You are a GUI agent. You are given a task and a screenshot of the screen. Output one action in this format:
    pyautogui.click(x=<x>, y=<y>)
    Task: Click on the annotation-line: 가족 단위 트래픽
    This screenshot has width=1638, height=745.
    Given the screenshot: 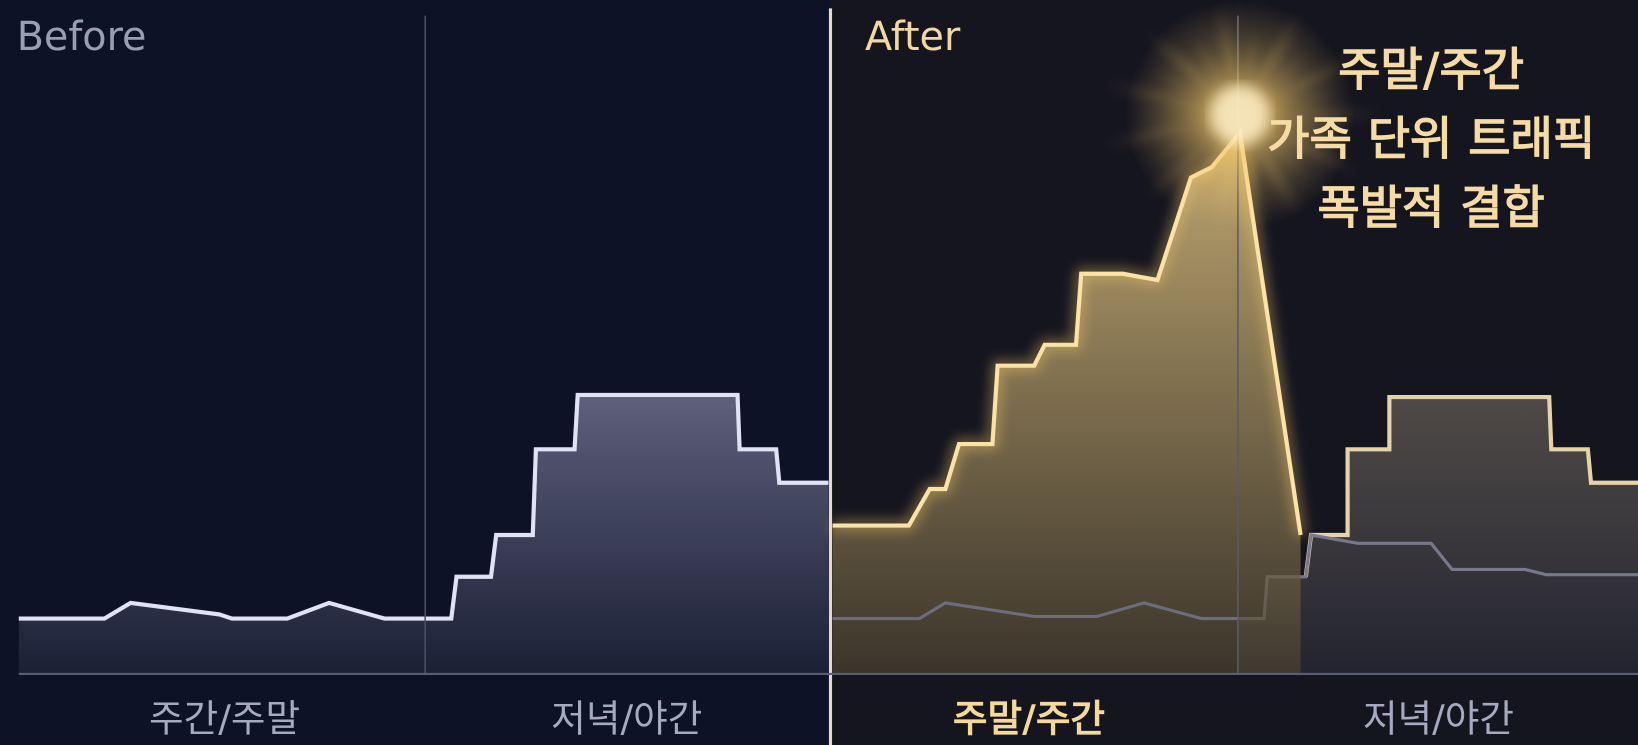 What is the action you would take?
    pyautogui.click(x=1431, y=139)
    